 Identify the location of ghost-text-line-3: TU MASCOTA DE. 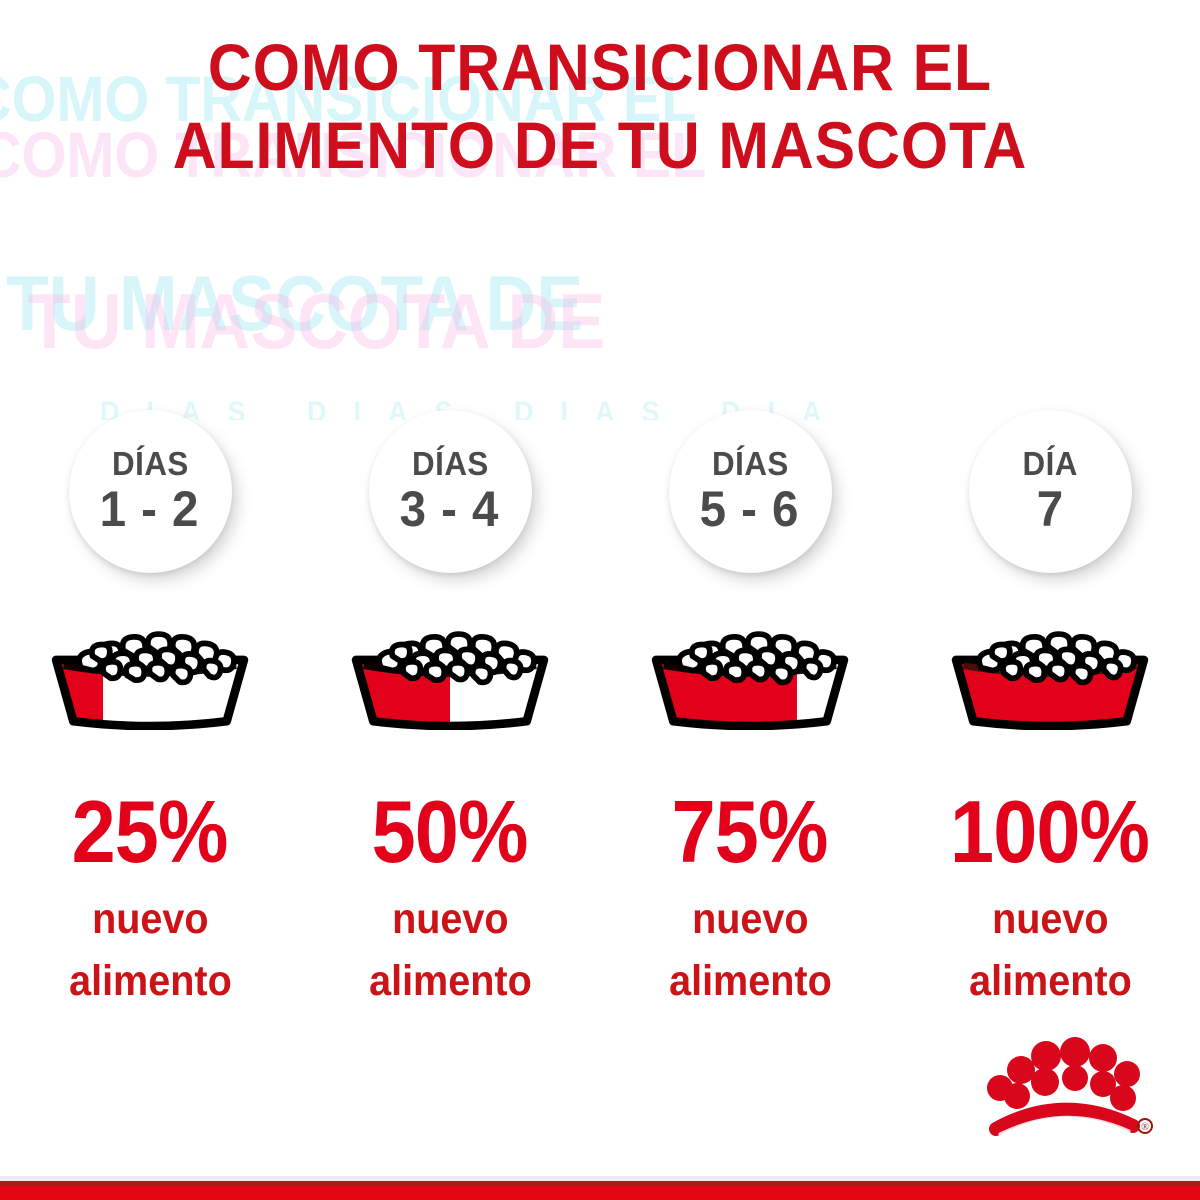
(295, 303).